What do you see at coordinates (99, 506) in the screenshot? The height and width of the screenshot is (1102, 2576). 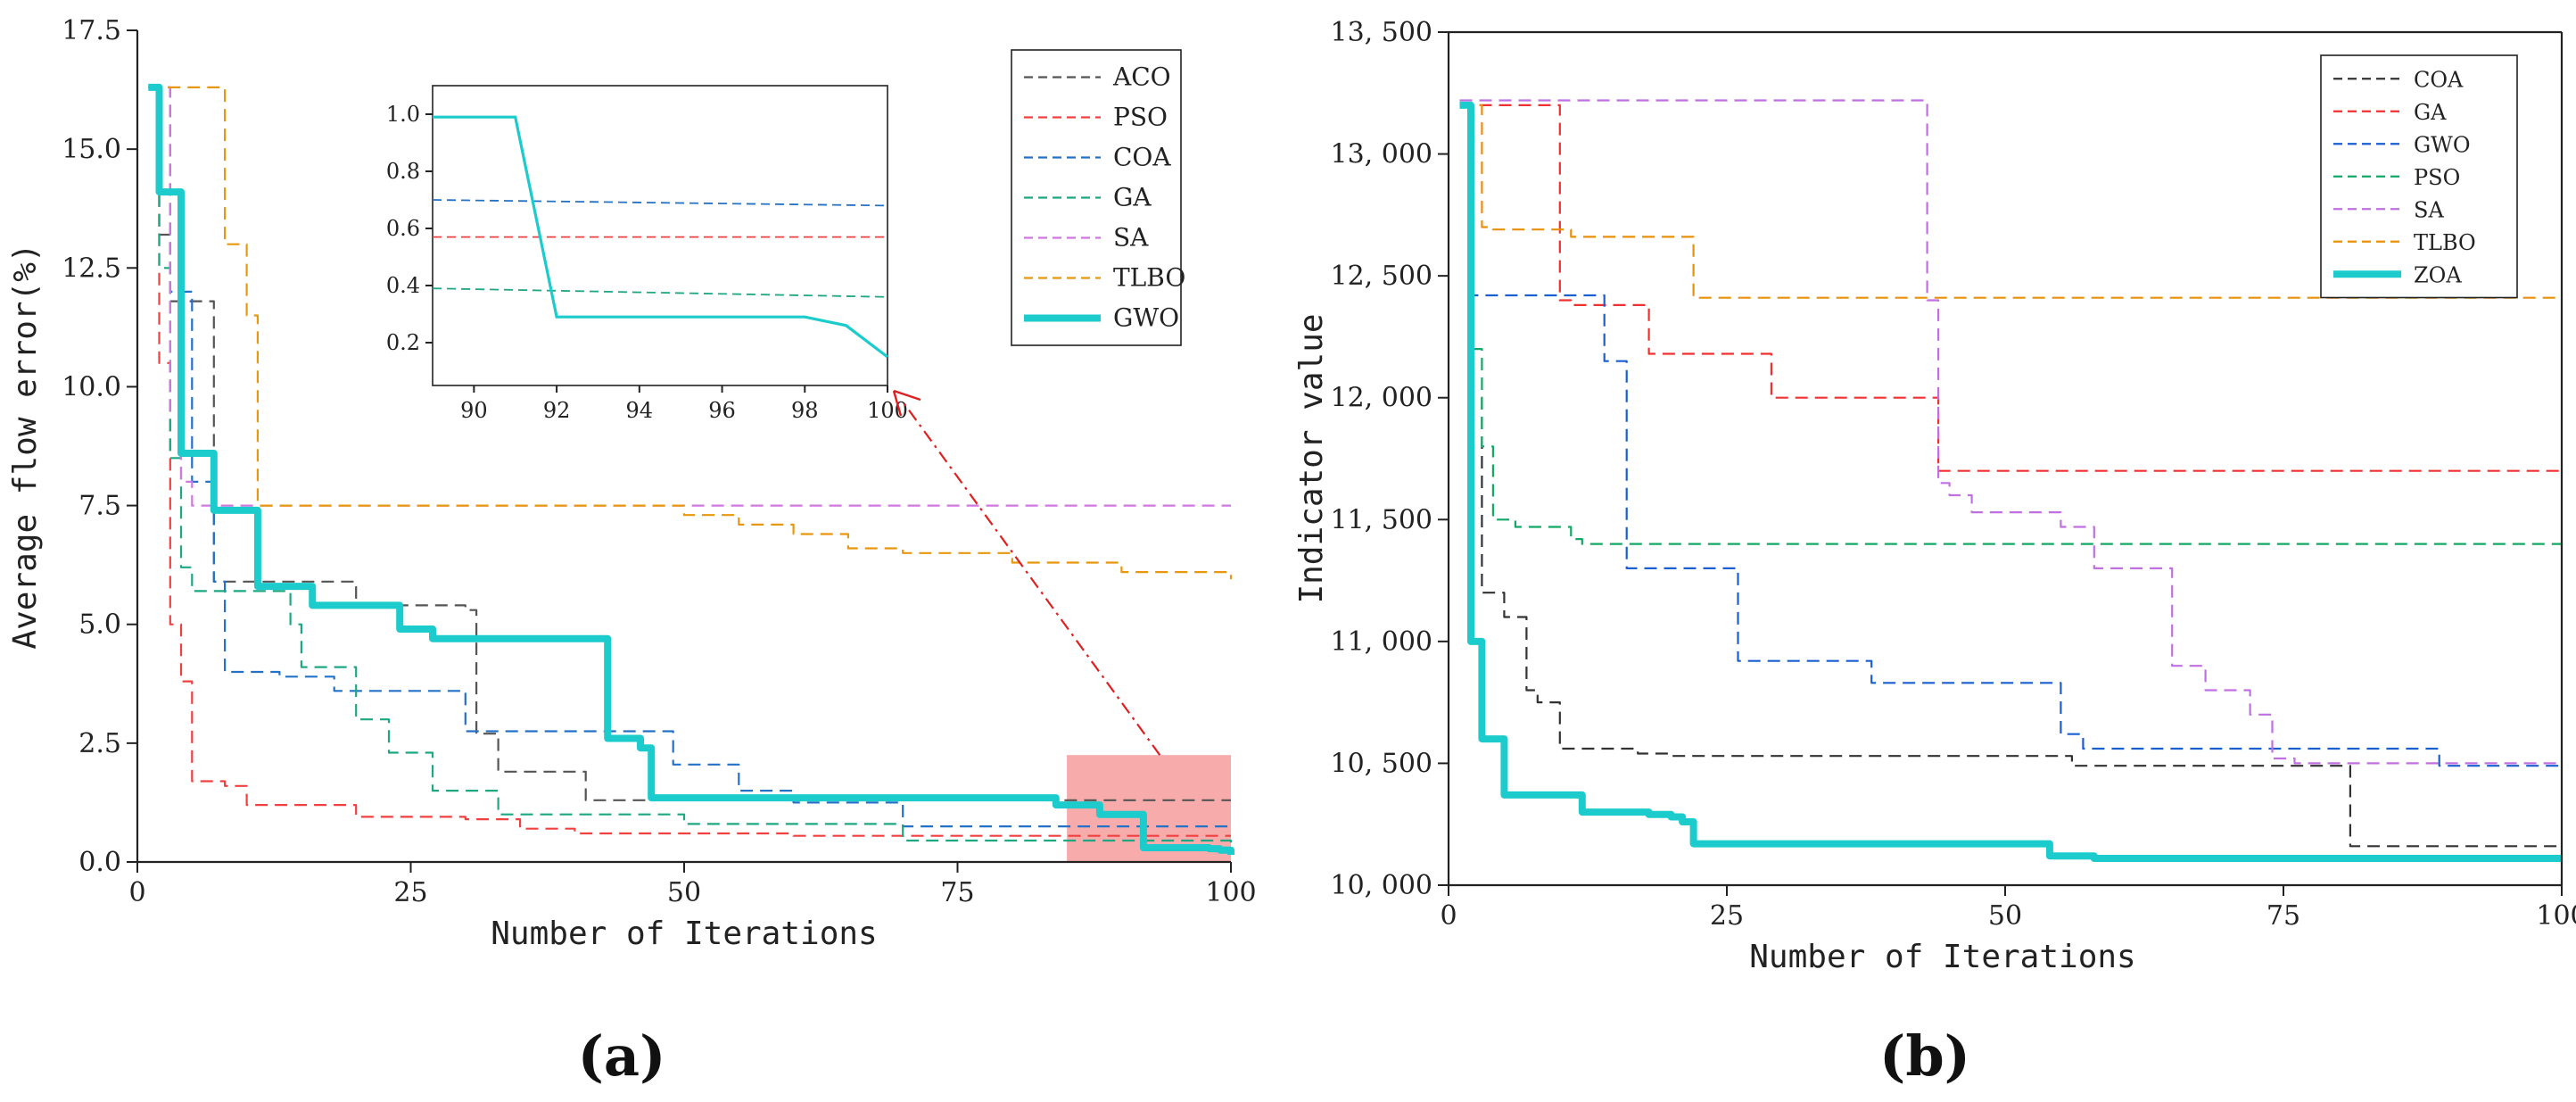 I see `y-tick-label: 7.5` at bounding box center [99, 506].